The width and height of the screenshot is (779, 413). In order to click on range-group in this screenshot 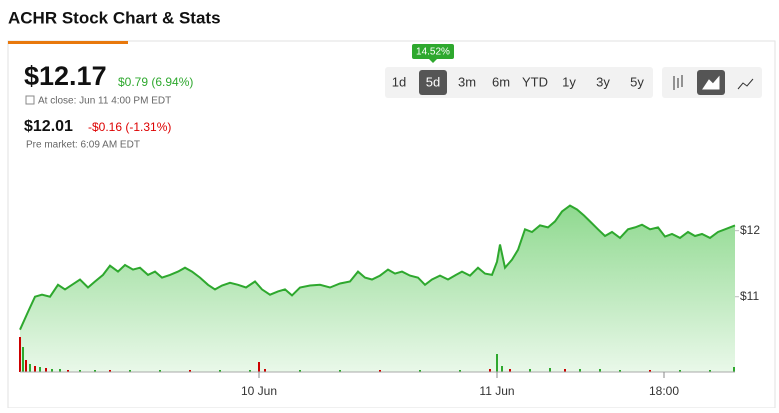, I will do `click(519, 82)`.